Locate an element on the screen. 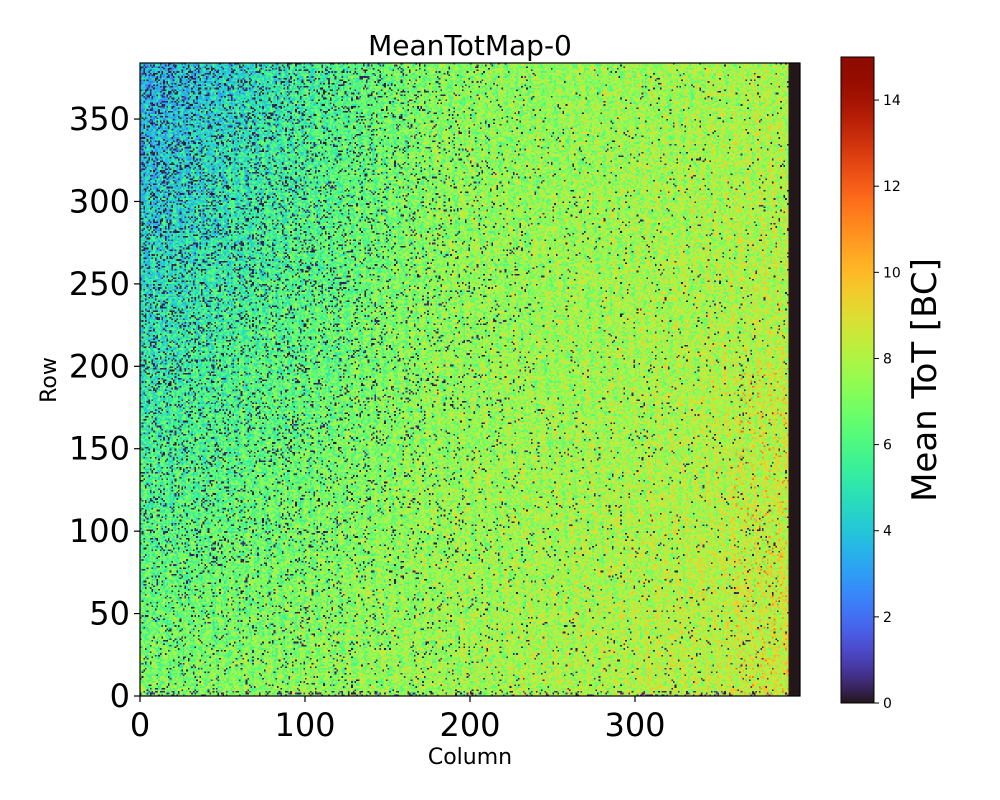 The image size is (1000, 800). x-axis-ticks: 0 100 200 300 is located at coordinates (398, 720).